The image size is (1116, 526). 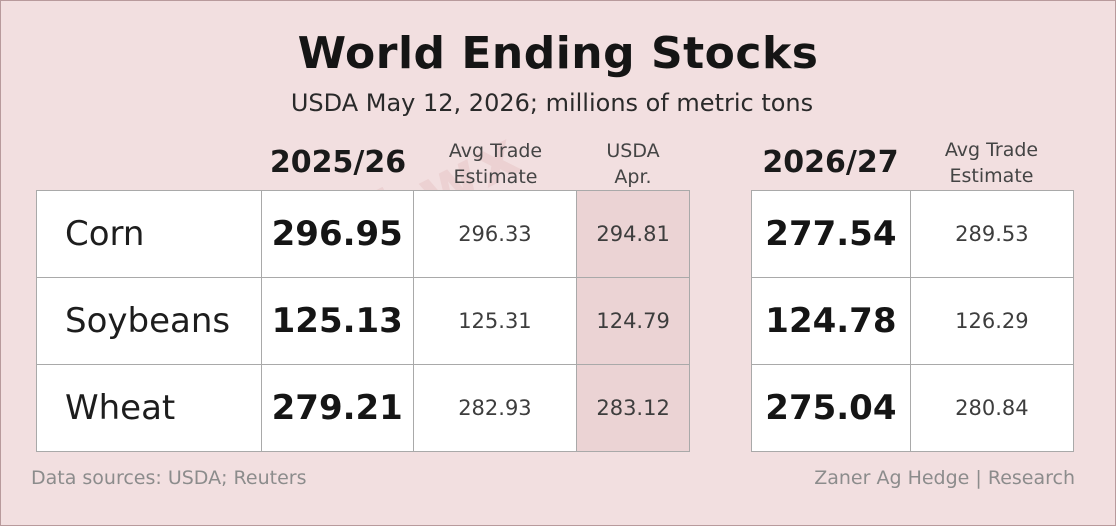 I want to click on data-sources-note: Data sources: USDA; Reuters, so click(x=169, y=478).